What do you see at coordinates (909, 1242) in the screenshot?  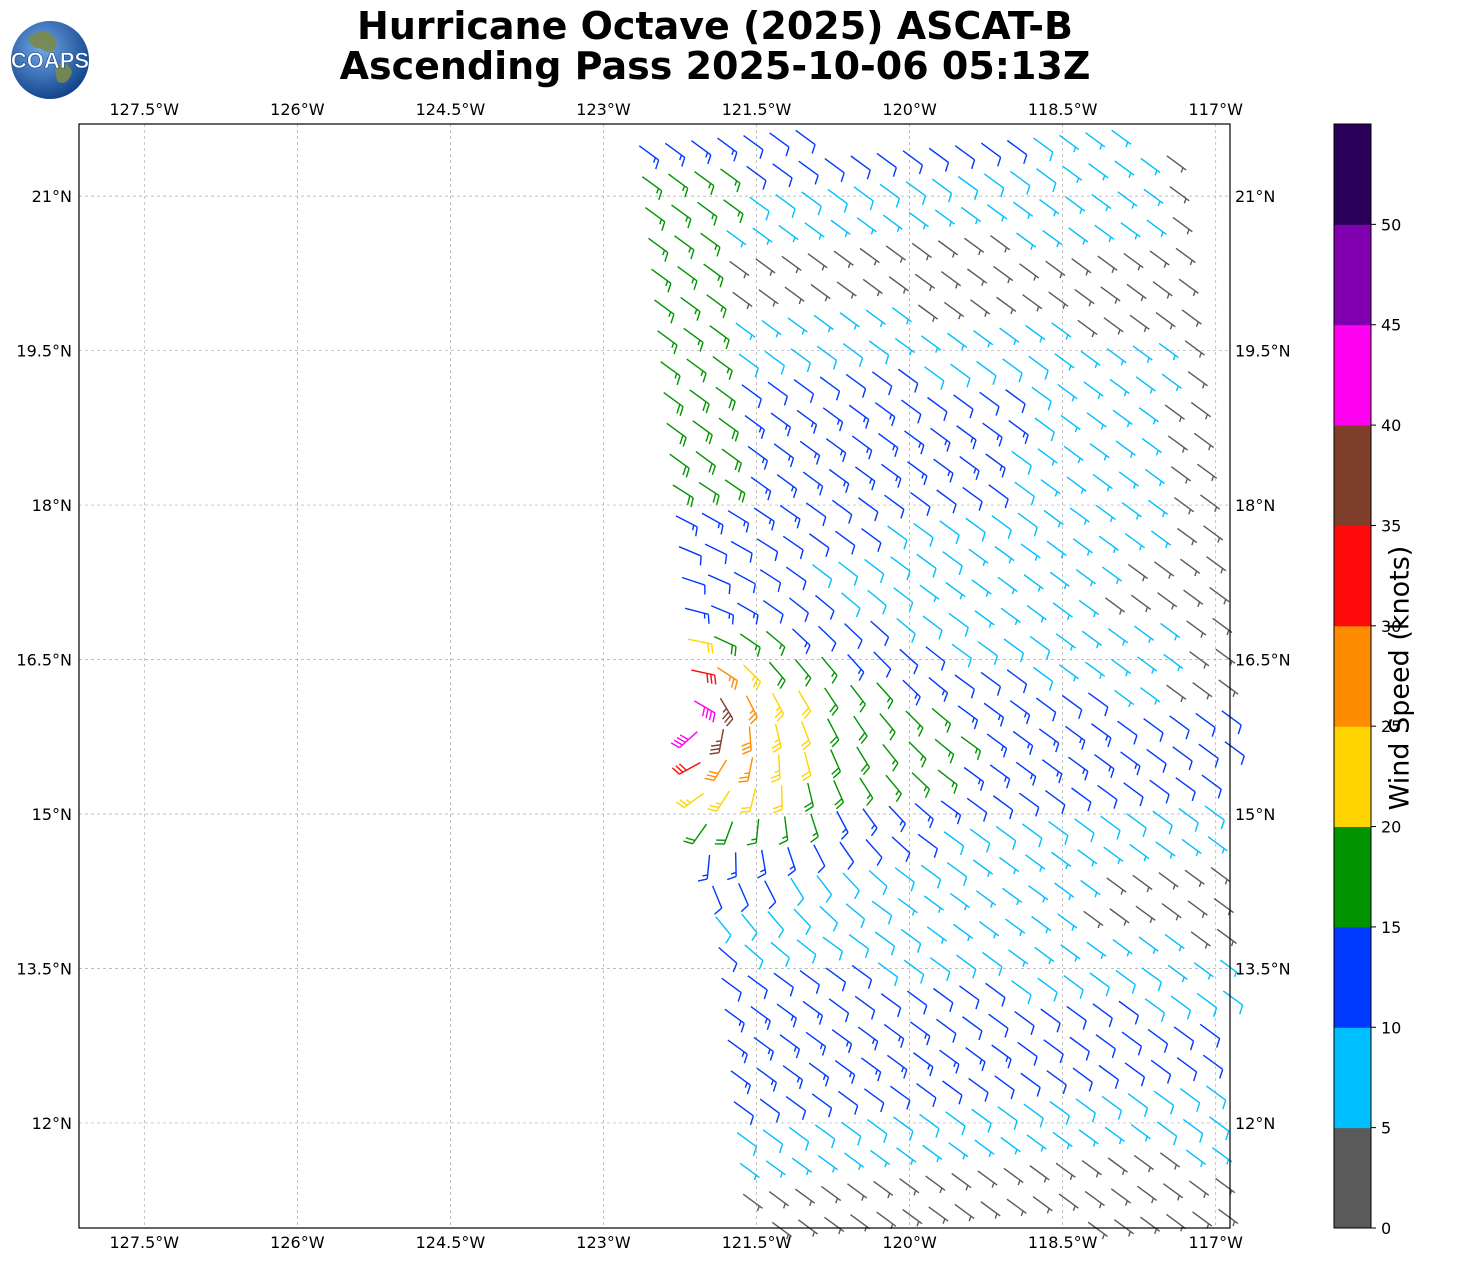 I see `lon-tick-bottom: 120°W` at bounding box center [909, 1242].